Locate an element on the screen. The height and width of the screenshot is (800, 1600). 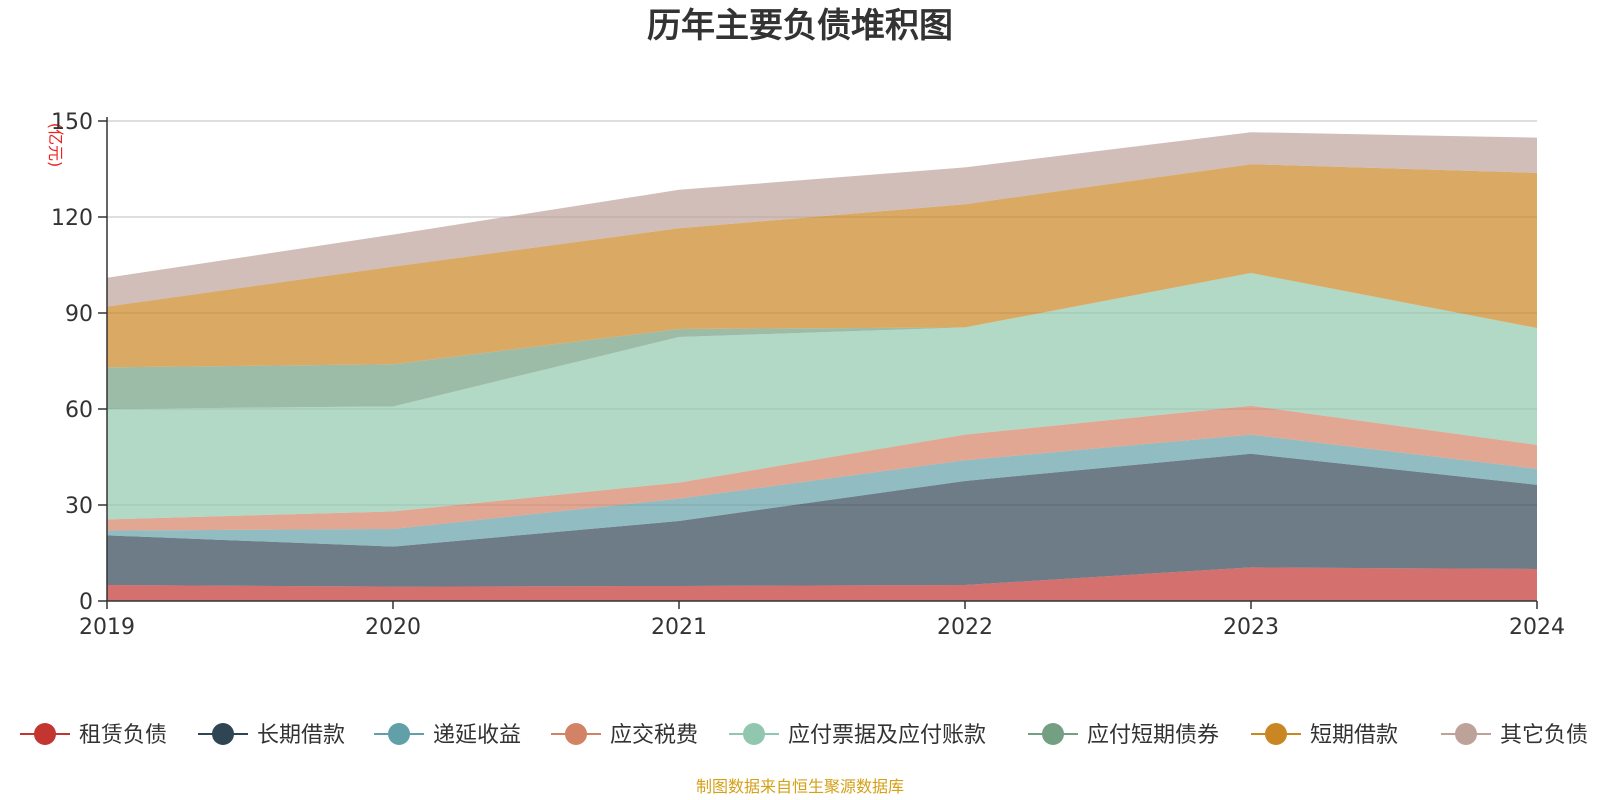
chart-title: 历年主要负债堆积图 is located at coordinates (800, 26).